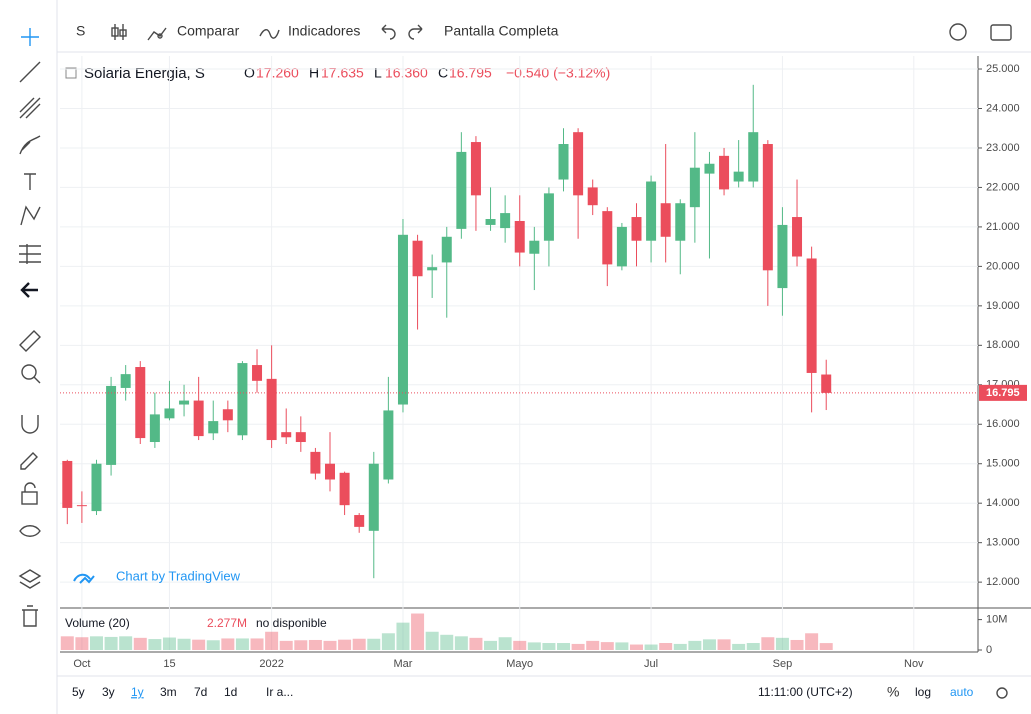 The image size is (1031, 714). Describe the element at coordinates (30, 424) in the screenshot. I see `magnet-icon` at that location.